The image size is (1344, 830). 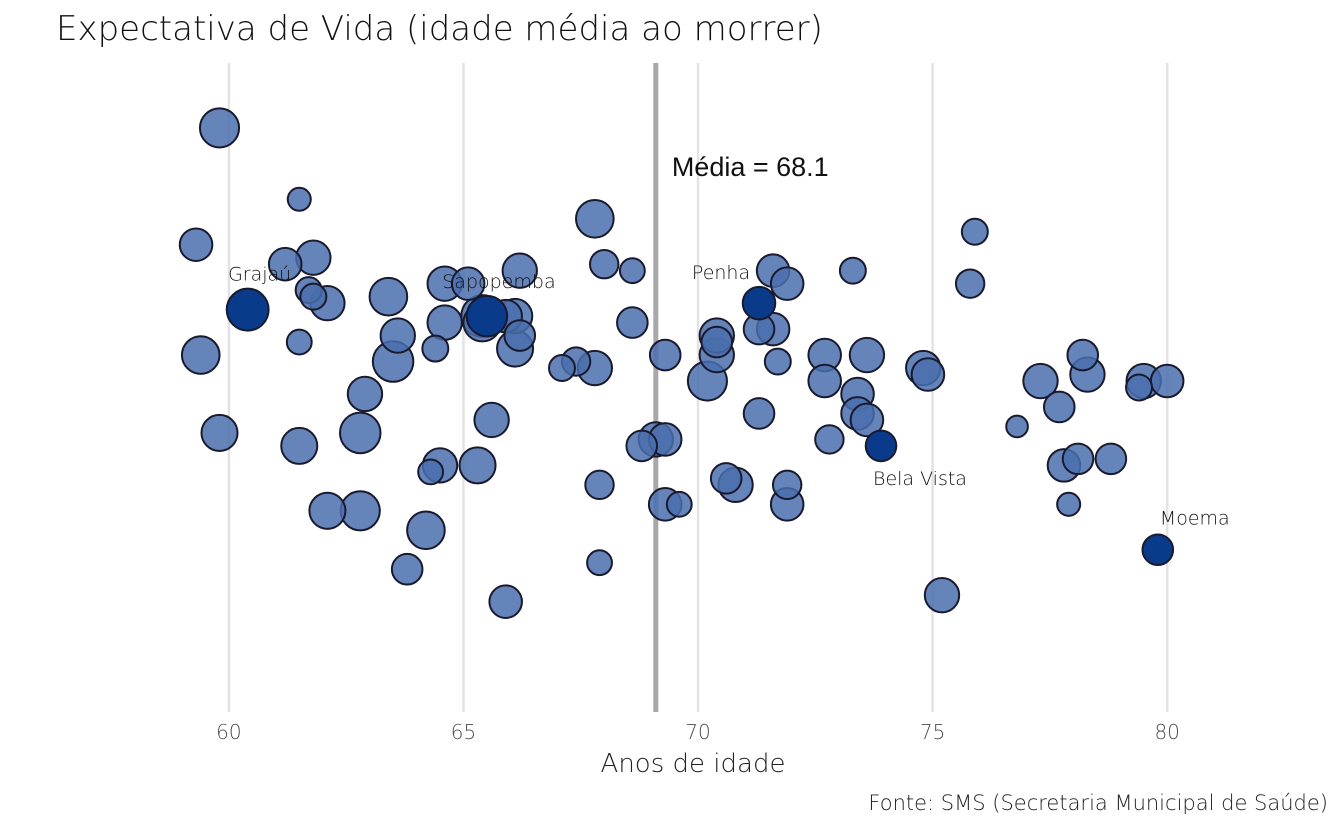 What do you see at coordinates (750, 167) in the screenshot?
I see `mean-annotation: Média = 68.1` at bounding box center [750, 167].